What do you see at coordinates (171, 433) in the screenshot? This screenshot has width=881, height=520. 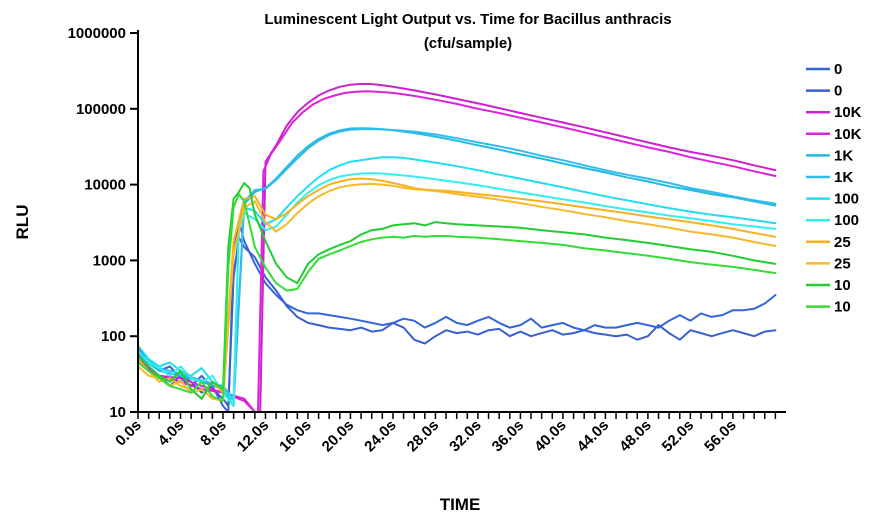 I see `x-tick-label: 4.0s` at bounding box center [171, 433].